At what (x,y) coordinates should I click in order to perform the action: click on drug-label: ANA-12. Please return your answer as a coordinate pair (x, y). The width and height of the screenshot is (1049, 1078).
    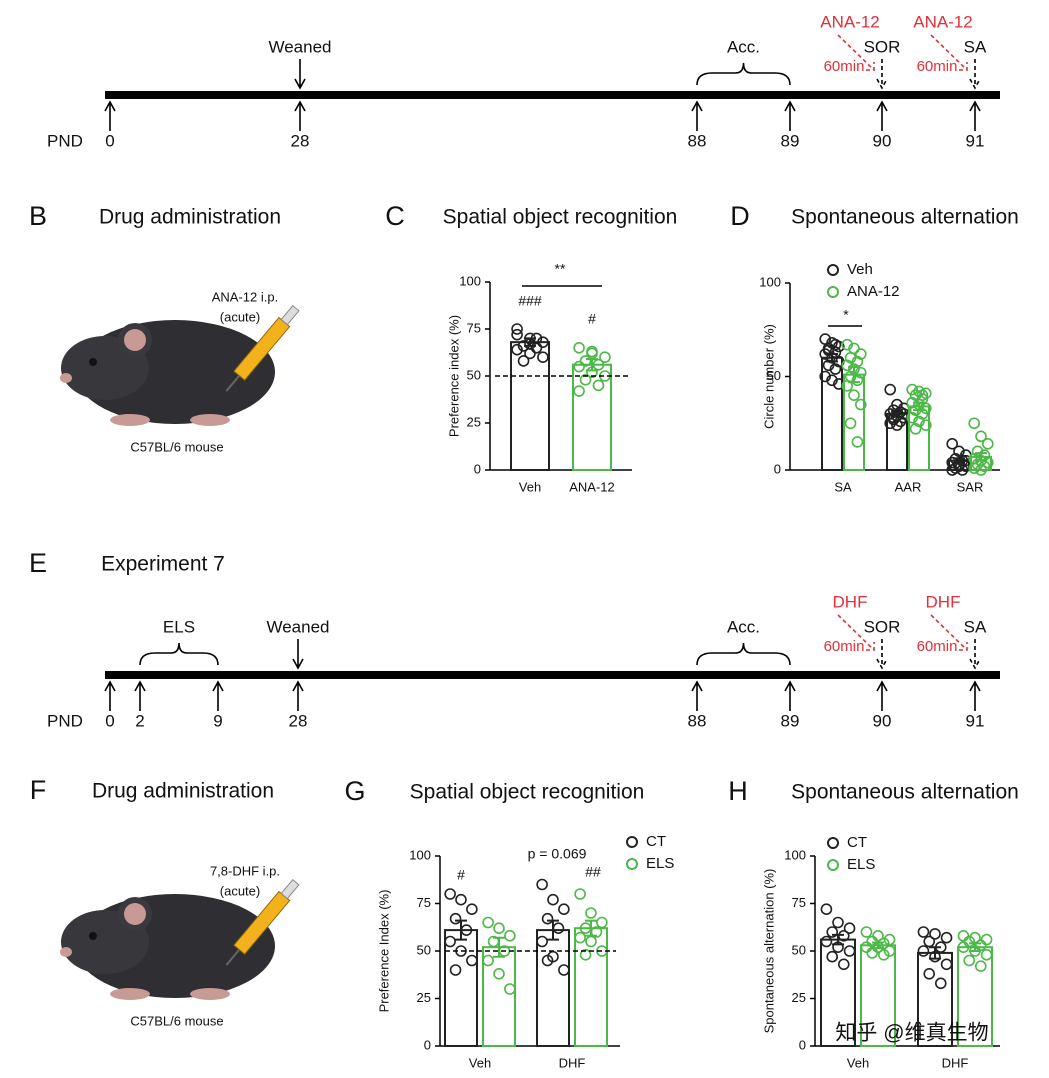
    Looking at the image, I should click on (850, 21).